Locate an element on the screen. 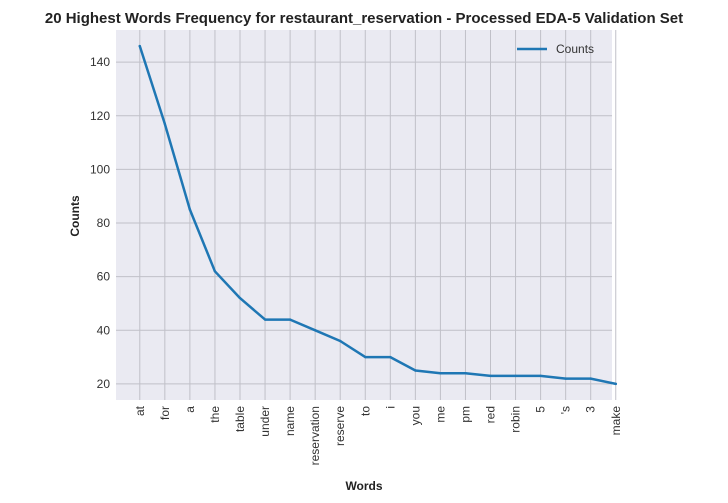  x-tick-label: robin is located at coordinates (516, 419).